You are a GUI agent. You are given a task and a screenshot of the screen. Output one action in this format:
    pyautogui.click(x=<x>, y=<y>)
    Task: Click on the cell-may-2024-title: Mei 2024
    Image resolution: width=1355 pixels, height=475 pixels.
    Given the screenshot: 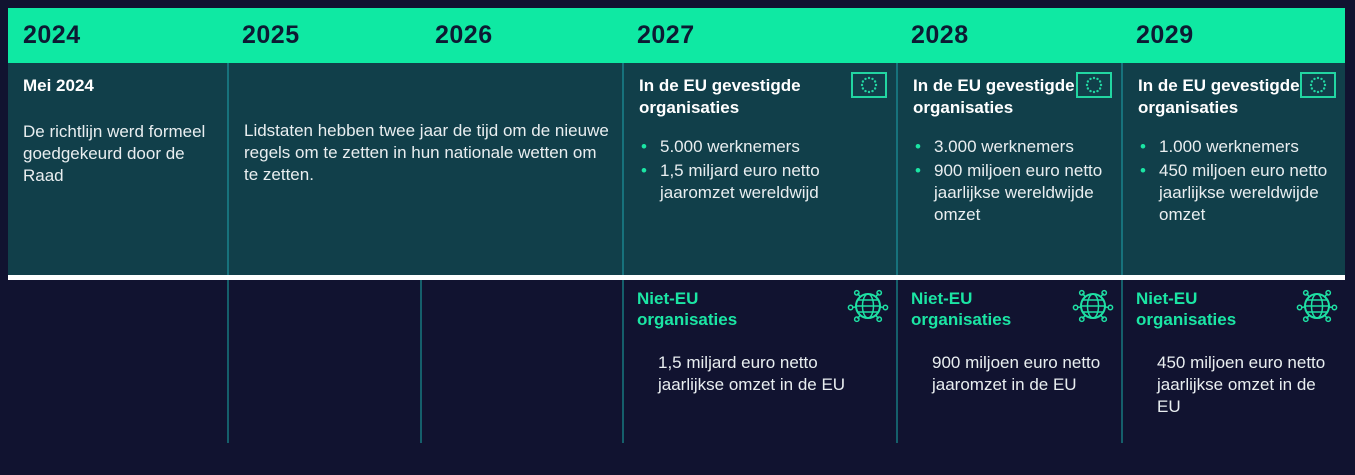 What is the action you would take?
    pyautogui.click(x=58, y=85)
    